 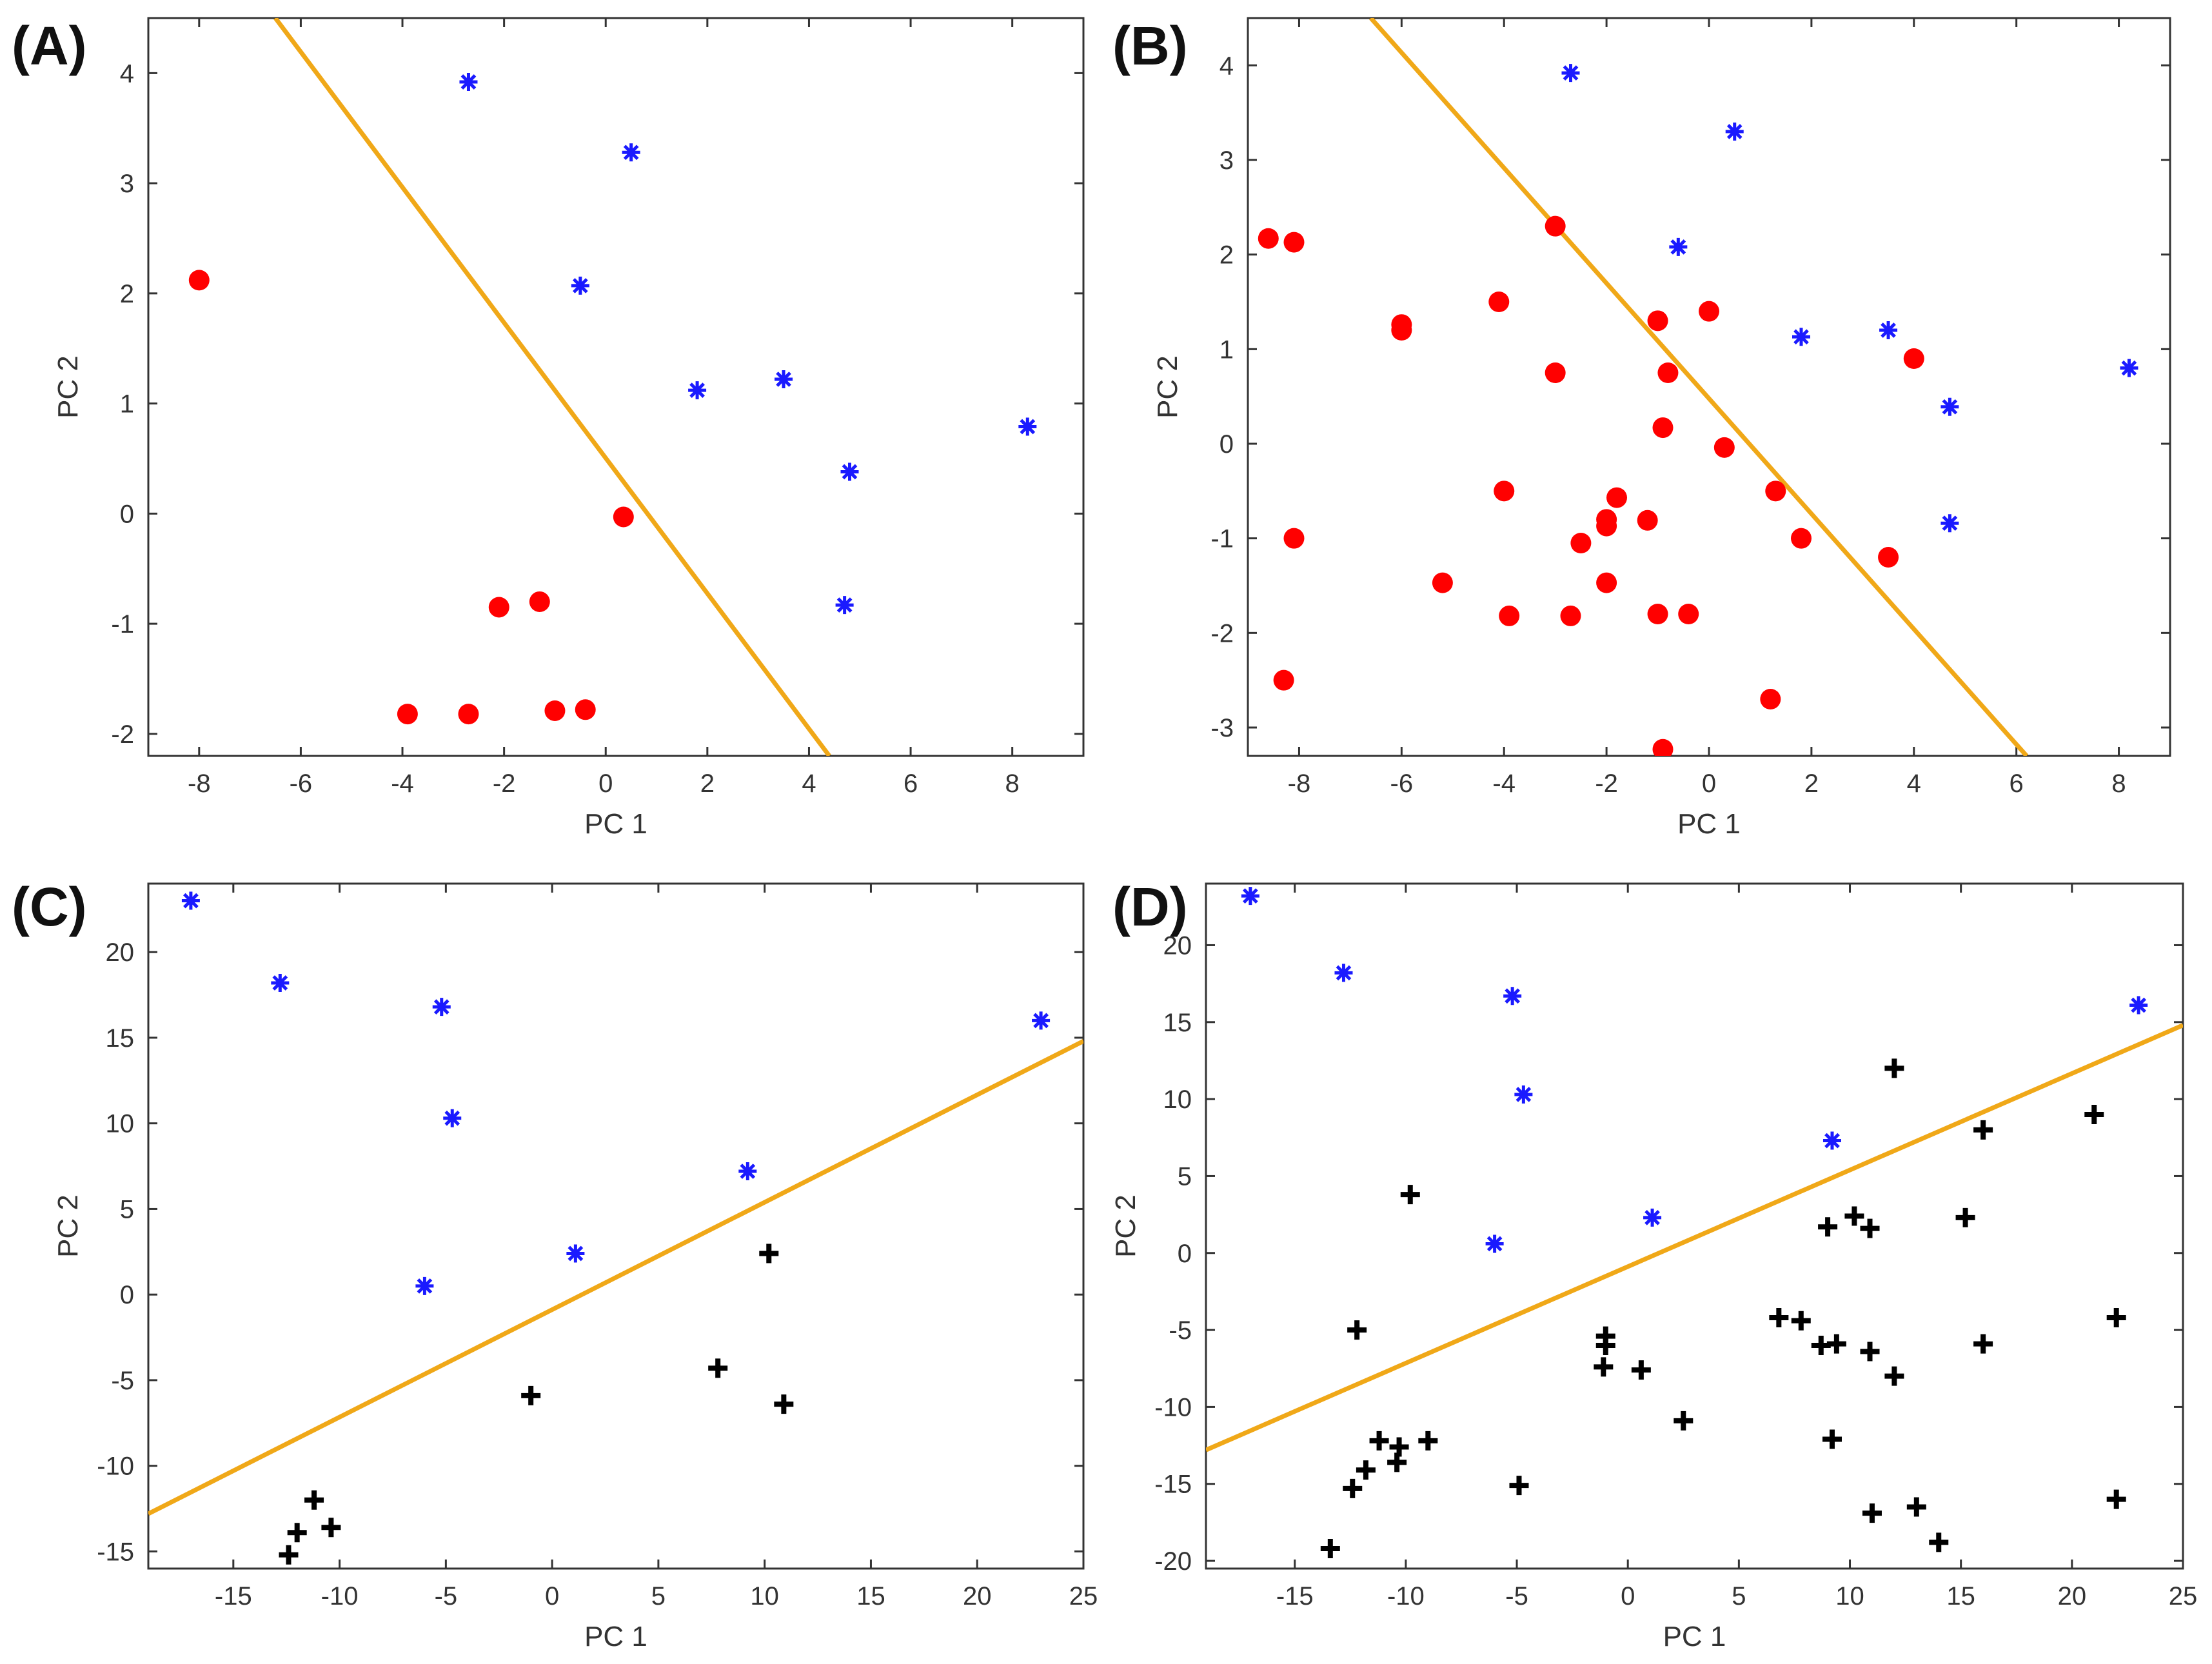 What do you see at coordinates (2183, 1596) in the screenshot?
I see `x-tick-label: 25` at bounding box center [2183, 1596].